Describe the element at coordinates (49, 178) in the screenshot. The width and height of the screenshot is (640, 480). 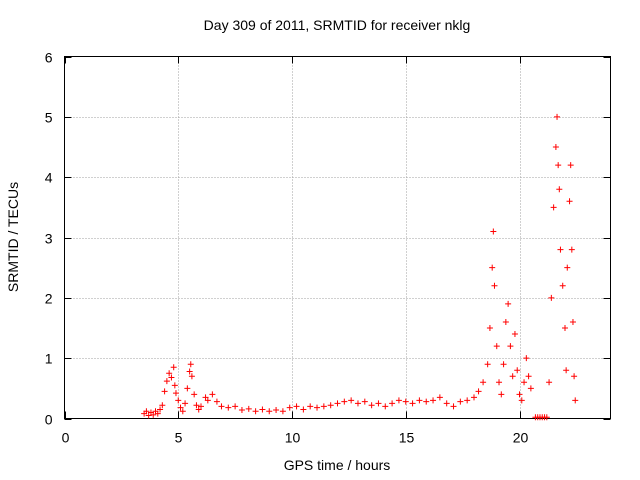
I see `y-tick-label: 4` at that location.